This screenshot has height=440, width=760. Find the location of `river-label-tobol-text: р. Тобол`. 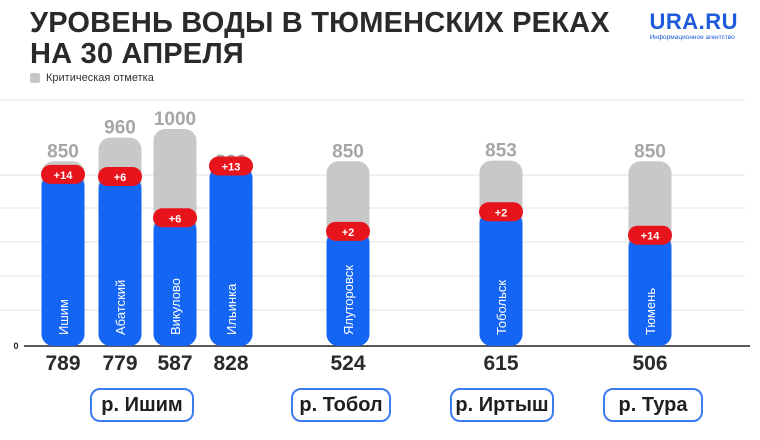

river-label-tobol-text: р. Тобол is located at coordinates (341, 404).